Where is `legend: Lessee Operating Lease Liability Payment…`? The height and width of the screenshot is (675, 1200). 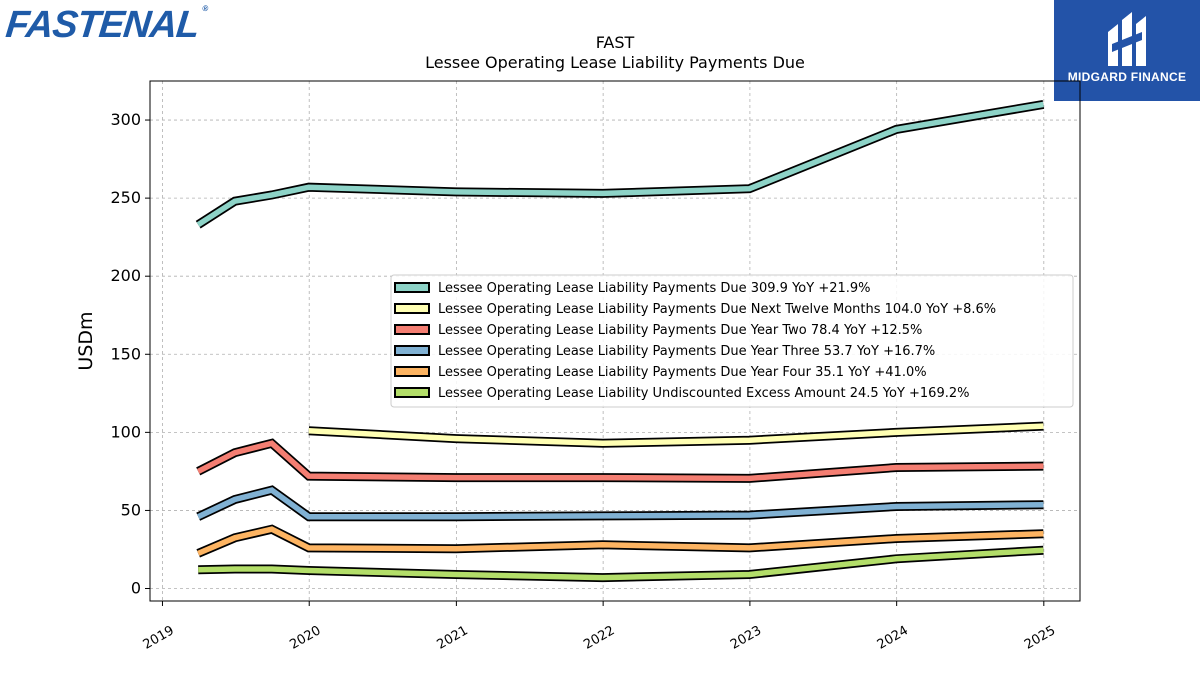 legend: Lessee Operating Lease Liability Payment… is located at coordinates (732, 341).